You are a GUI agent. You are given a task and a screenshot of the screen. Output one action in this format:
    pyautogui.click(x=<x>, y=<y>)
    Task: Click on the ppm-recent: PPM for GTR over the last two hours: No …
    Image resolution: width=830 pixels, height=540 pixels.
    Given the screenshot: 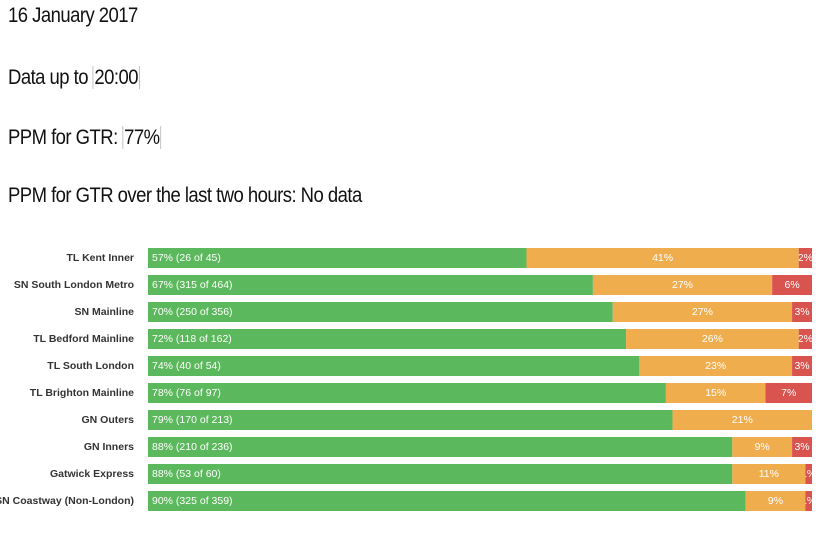 What is the action you would take?
    pyautogui.click(x=185, y=195)
    